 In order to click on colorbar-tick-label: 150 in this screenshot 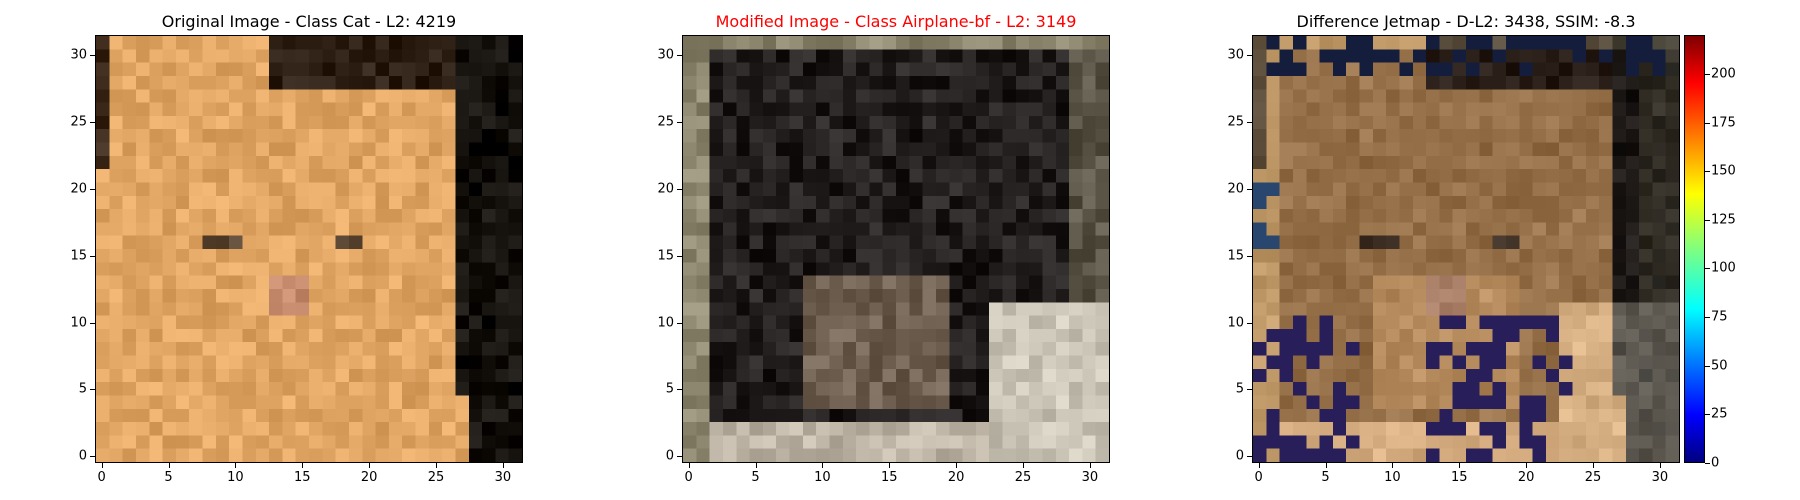, I will do `click(1723, 171)`.